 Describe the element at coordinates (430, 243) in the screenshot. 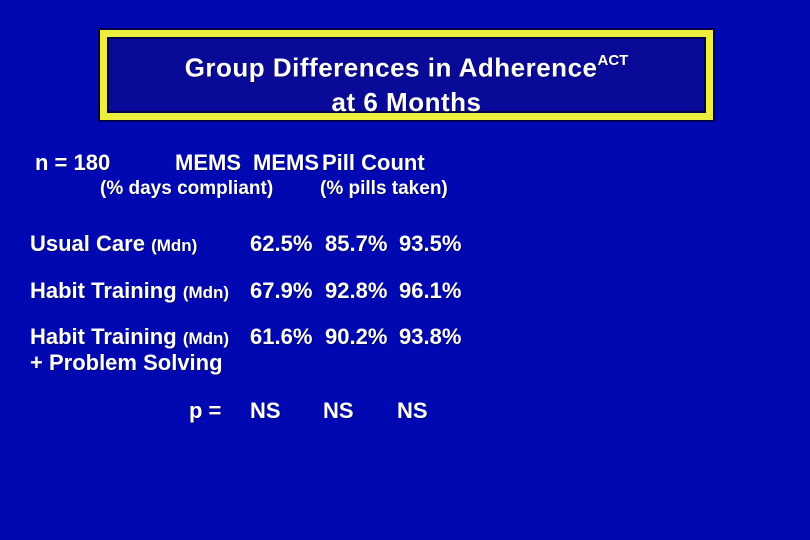

I see `cell-value: 93.5%` at that location.